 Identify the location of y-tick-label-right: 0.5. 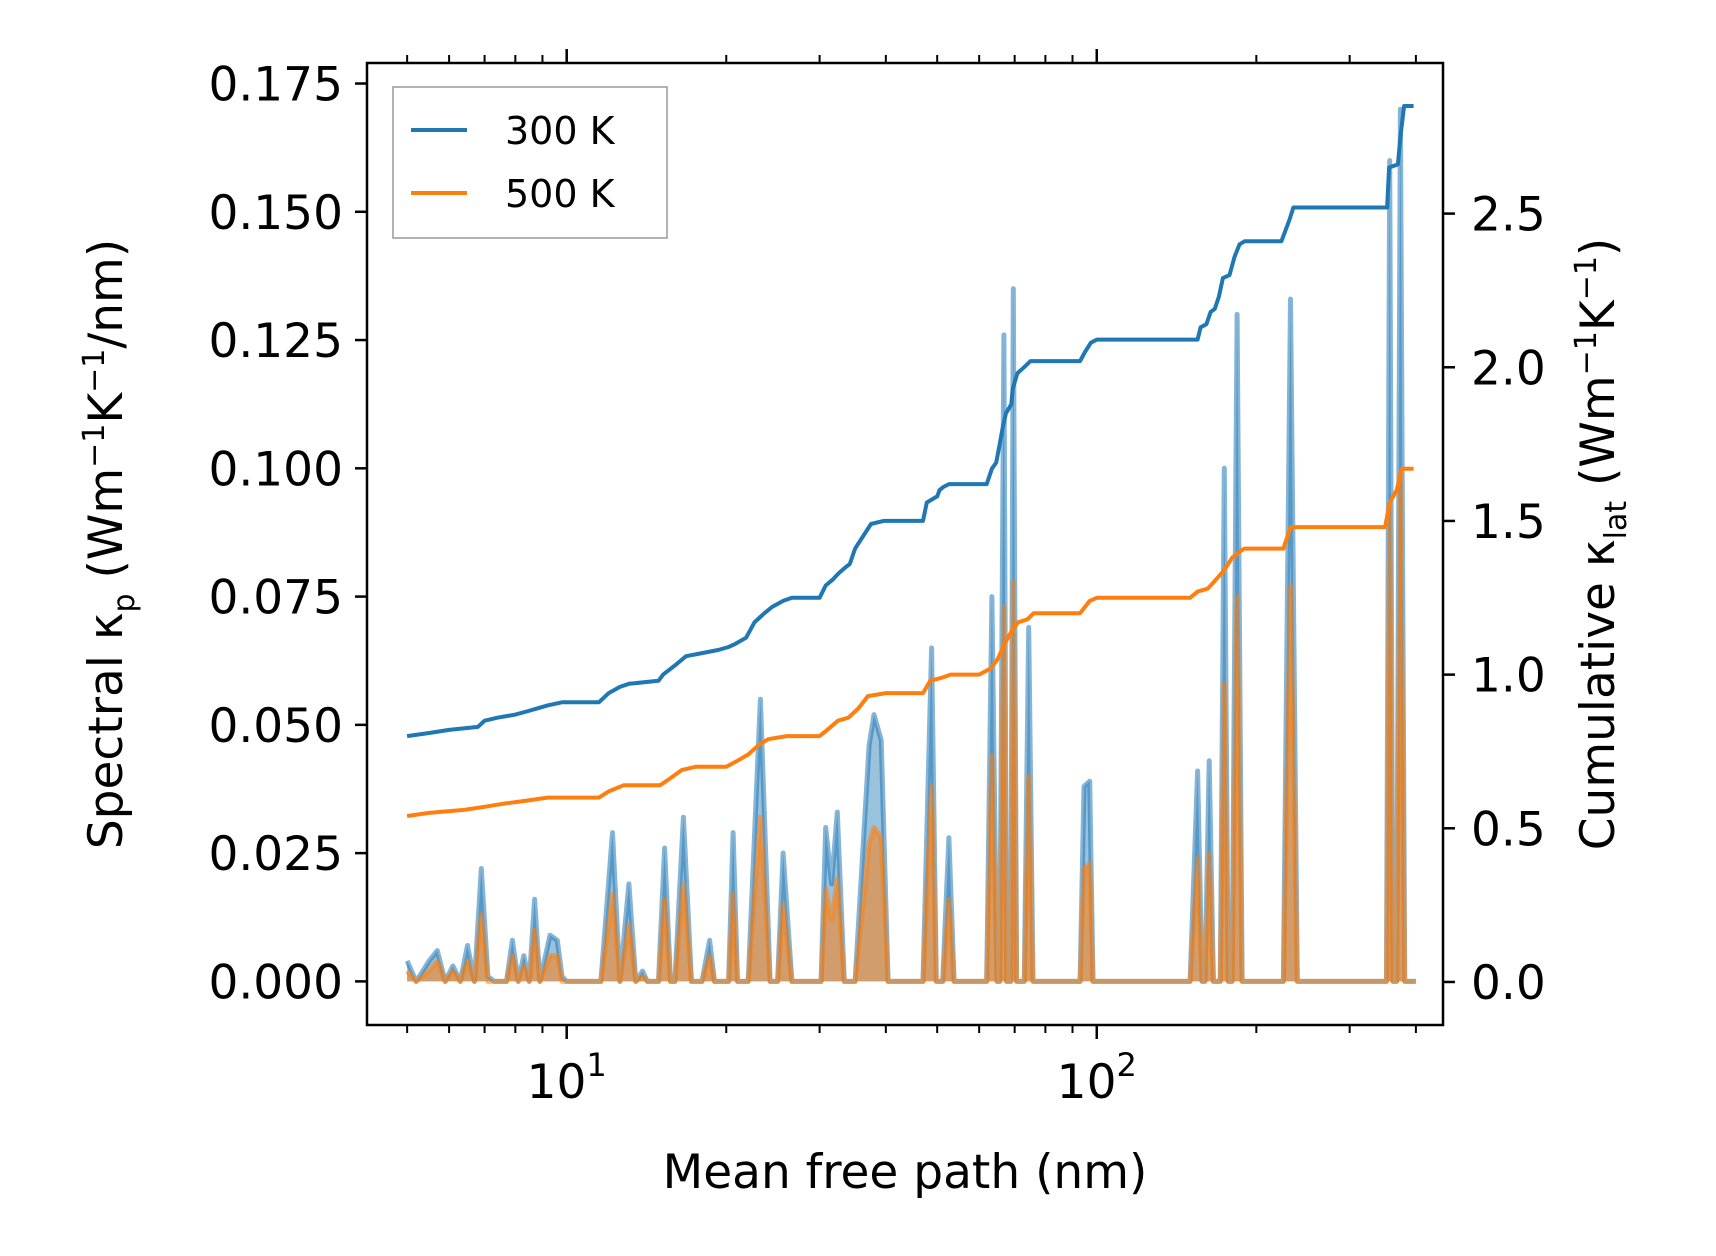
(1508, 829).